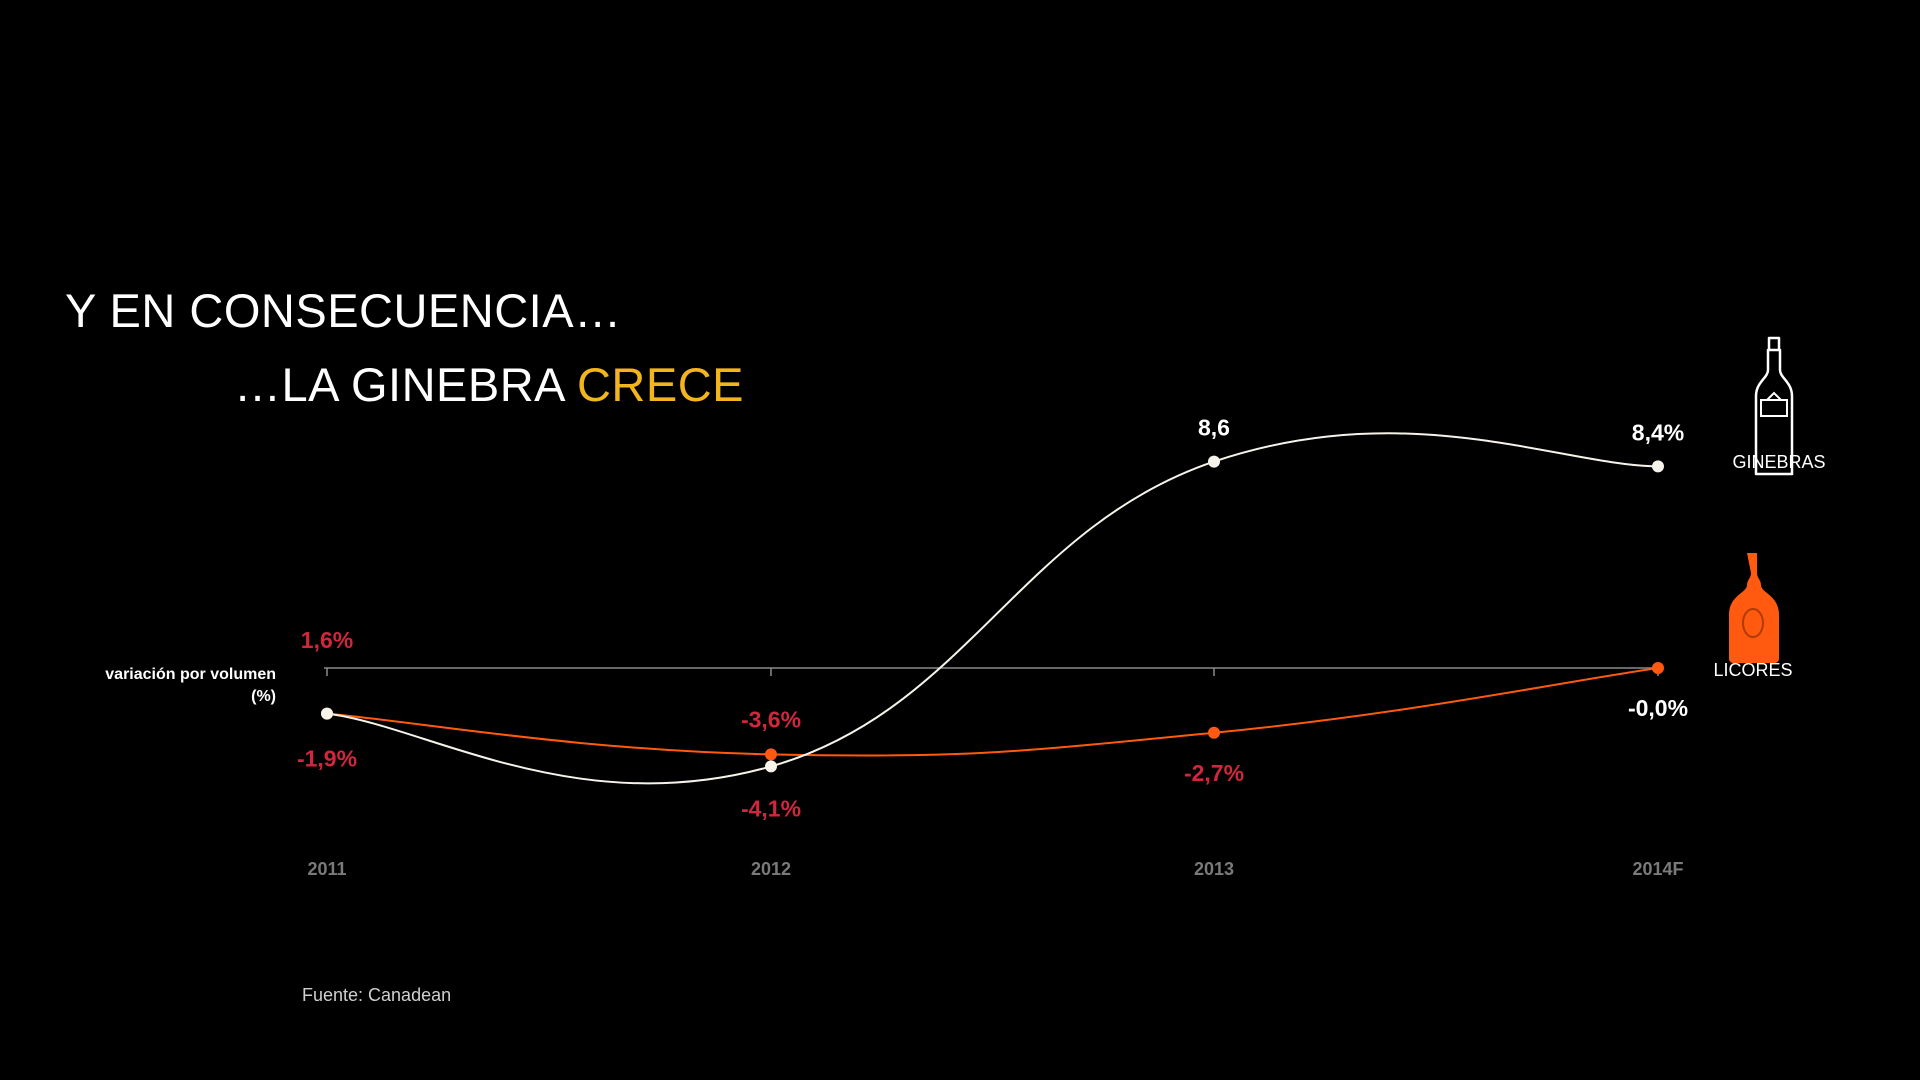 The image size is (1920, 1080). What do you see at coordinates (660, 384) in the screenshot?
I see `title-accent-word: CRECE` at bounding box center [660, 384].